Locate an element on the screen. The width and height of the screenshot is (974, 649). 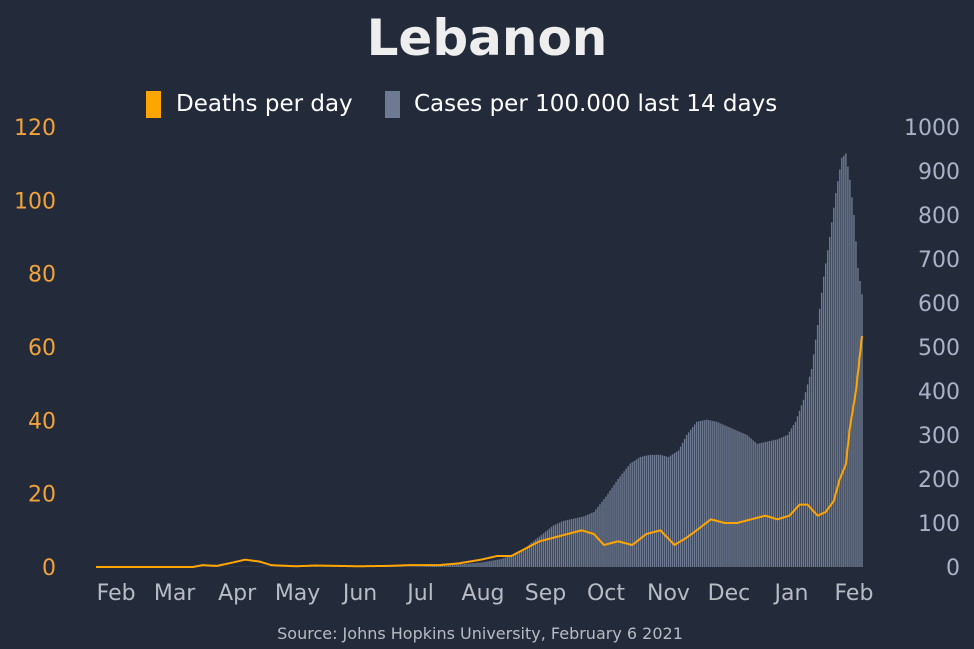
x-month-label: Feb is located at coordinates (116, 593).